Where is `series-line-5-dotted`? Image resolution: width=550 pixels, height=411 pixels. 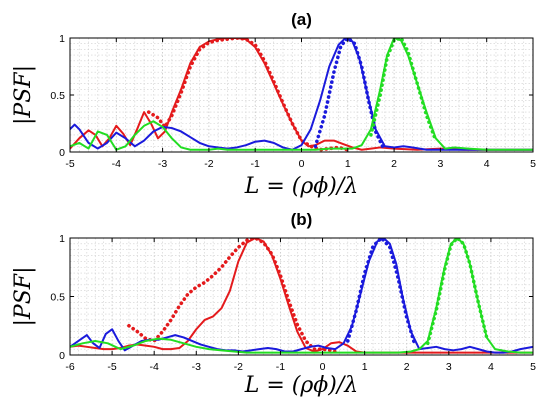 series-line-5-dotted is located at coordinates (457, 292).